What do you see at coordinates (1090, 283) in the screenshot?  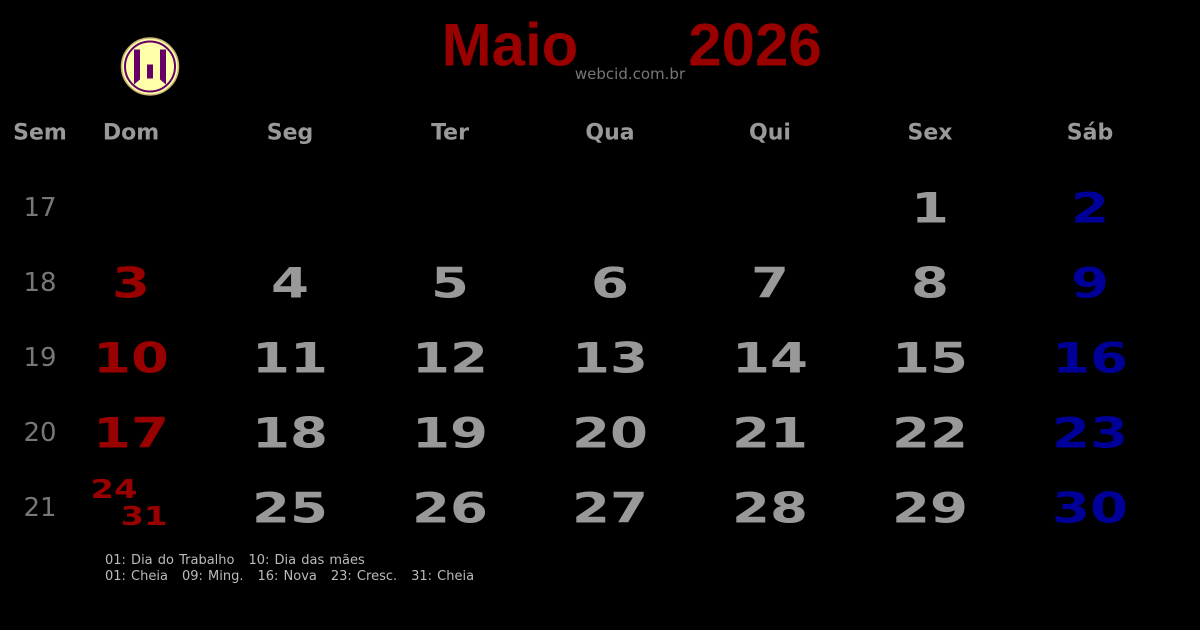 I see `day-cell: 9` at bounding box center [1090, 283].